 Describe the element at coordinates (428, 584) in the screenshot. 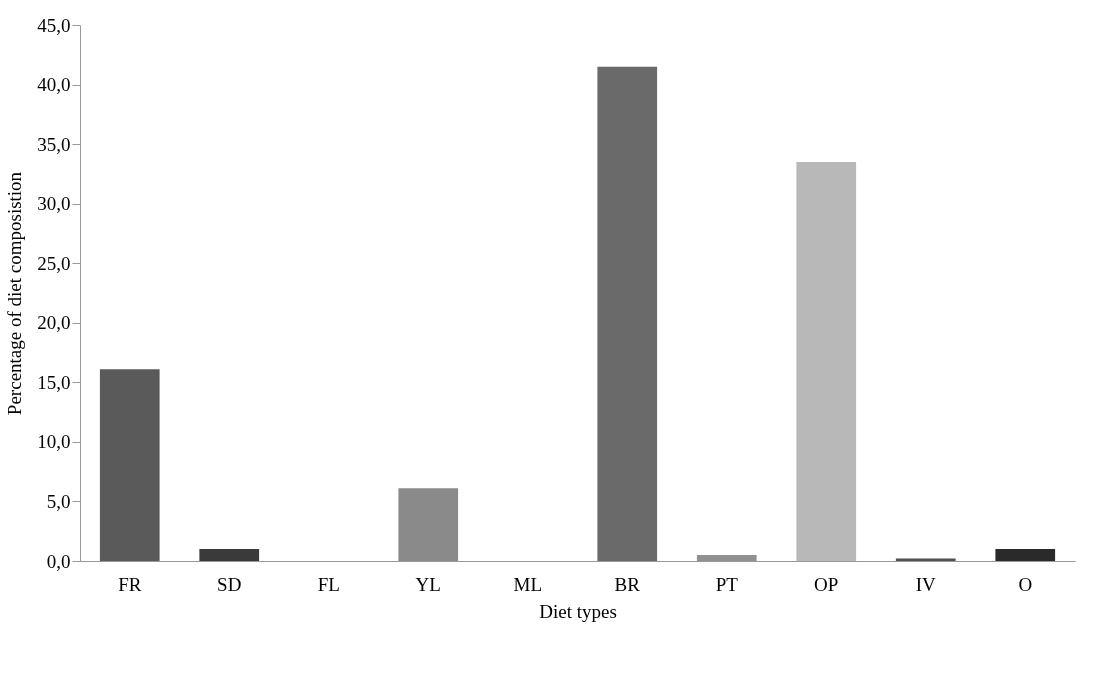

I see `x-tick-label: YL` at that location.